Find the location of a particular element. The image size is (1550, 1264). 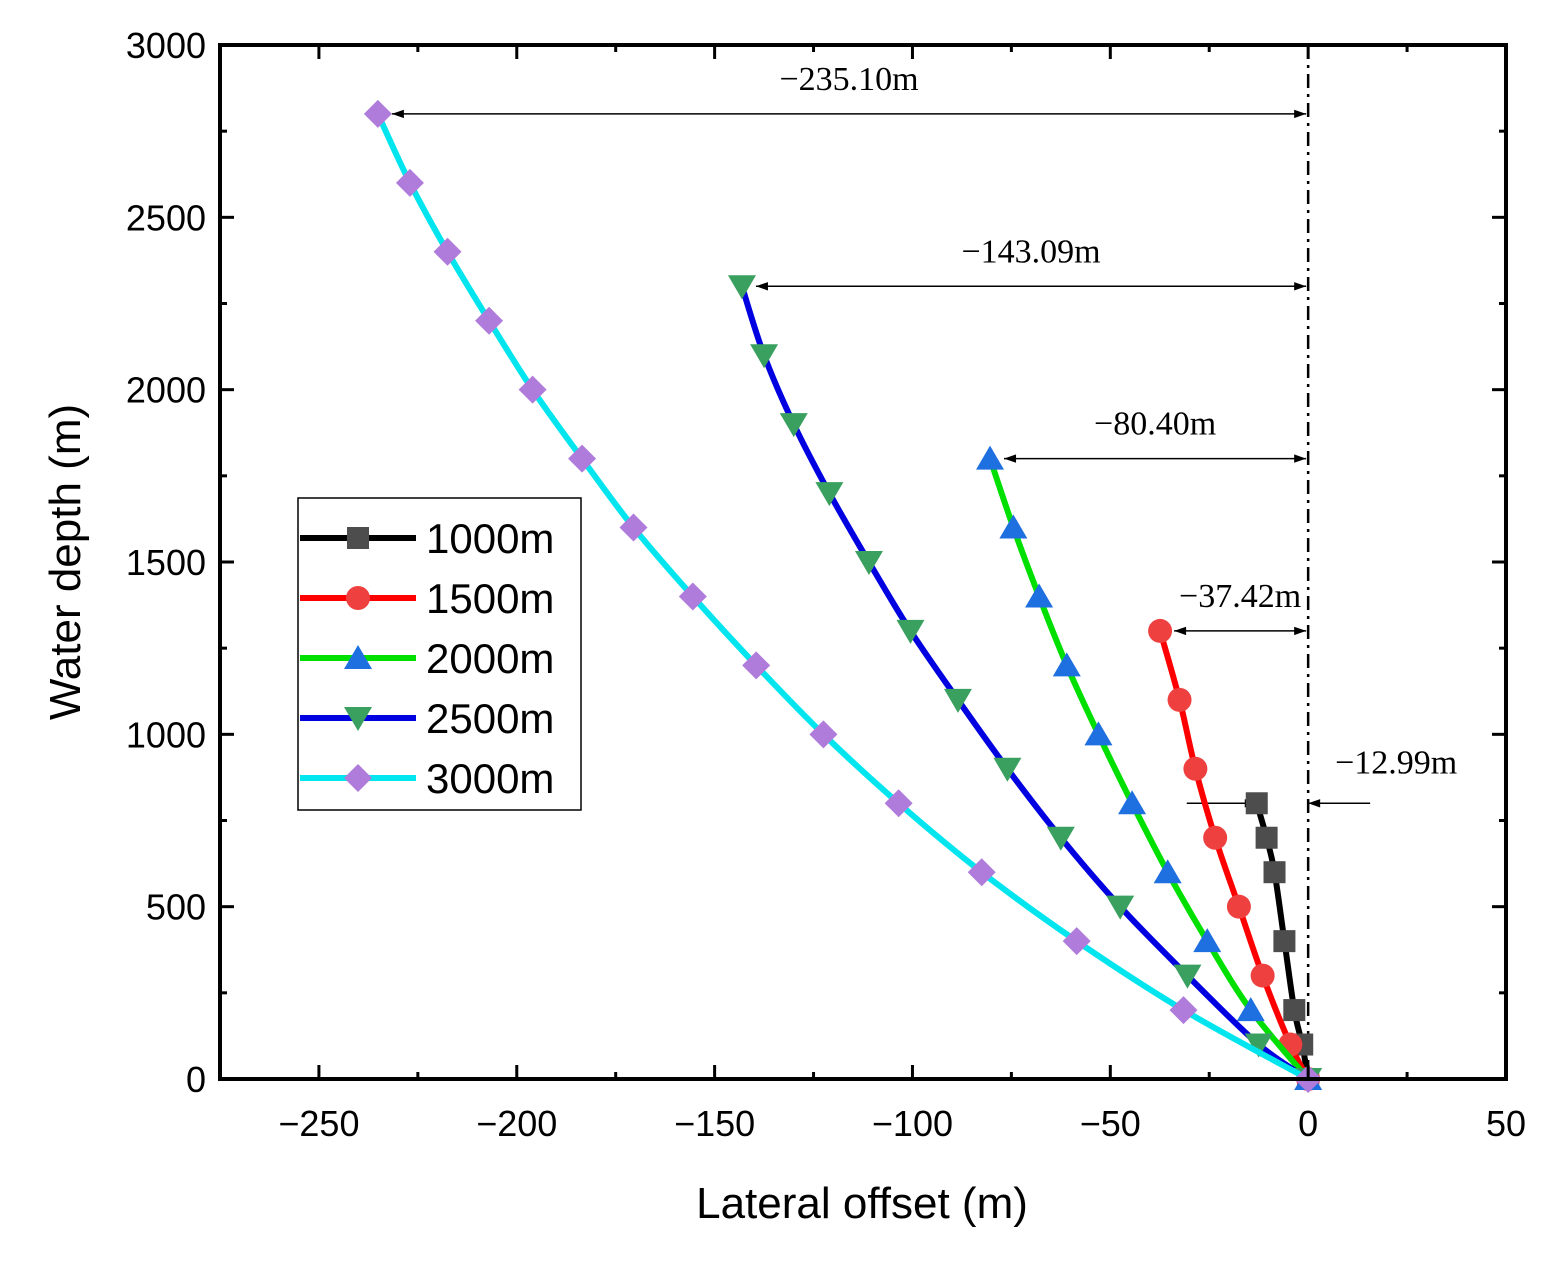

annotation-label: −12.99m is located at coordinates (1396, 762).